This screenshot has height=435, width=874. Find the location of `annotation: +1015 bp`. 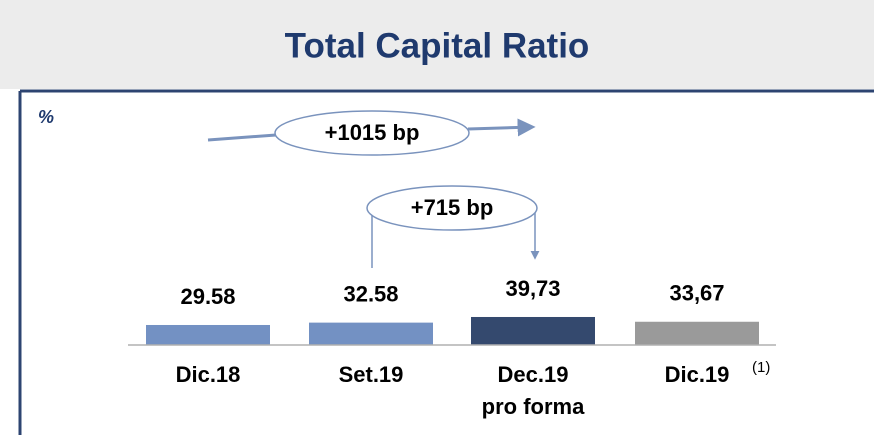

annotation: +1015 bp is located at coordinates (372, 132).